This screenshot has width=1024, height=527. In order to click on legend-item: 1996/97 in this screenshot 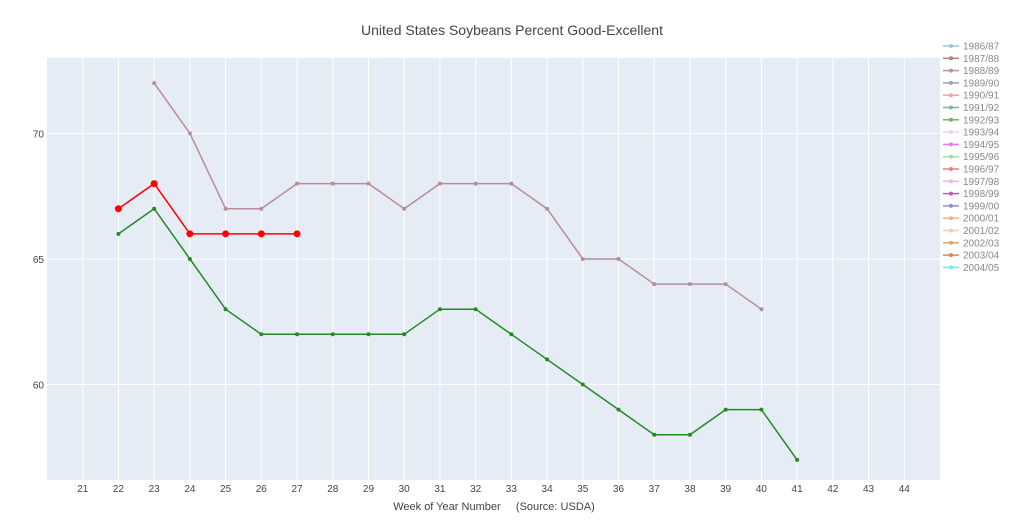, I will do `click(971, 170)`.